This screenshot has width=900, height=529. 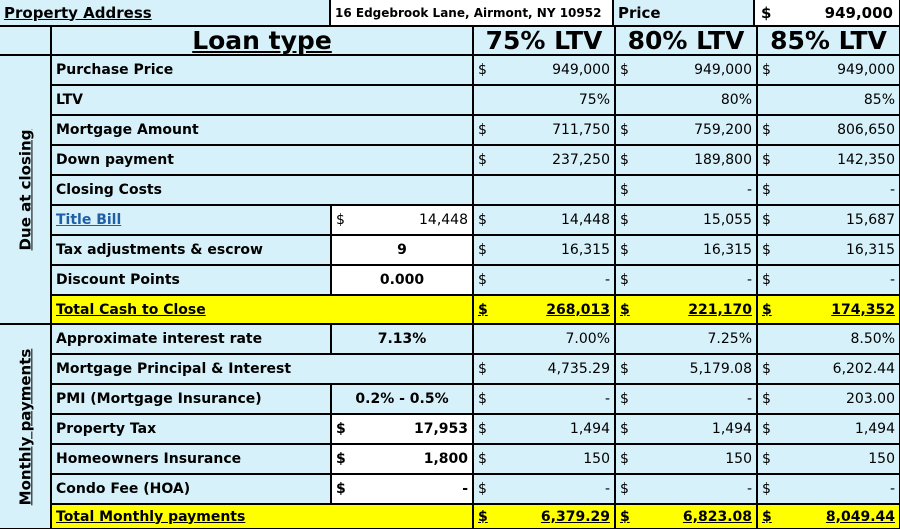 I want to click on down-payment-80: $189,800, so click(x=686, y=160).